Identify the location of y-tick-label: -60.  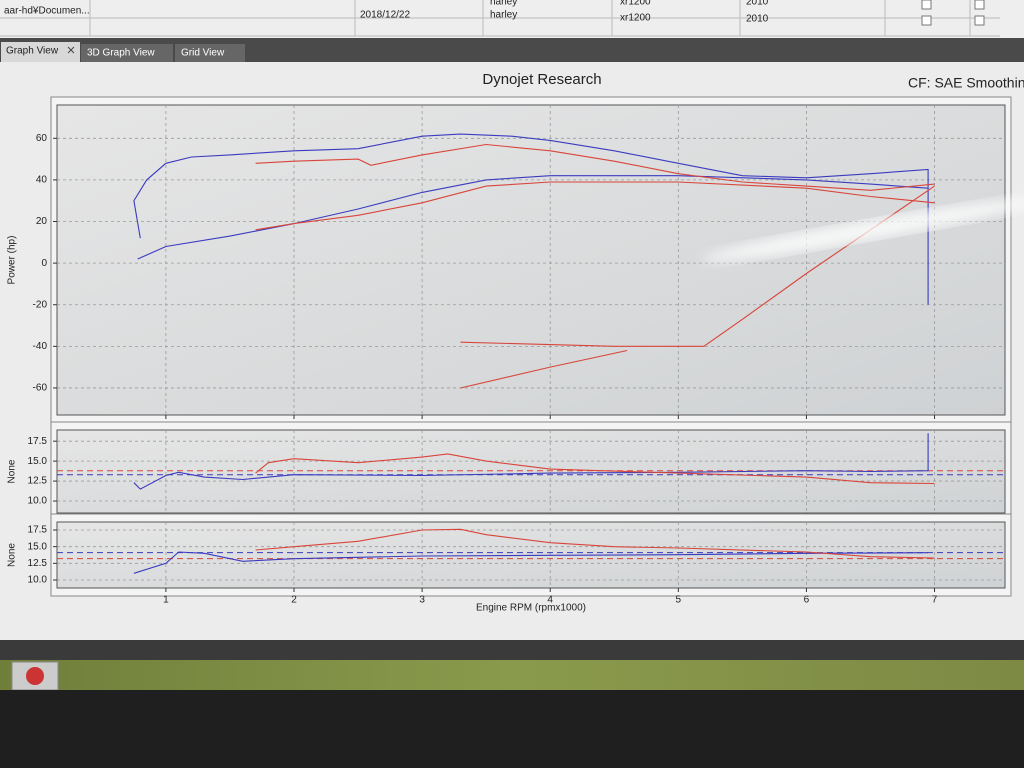
(40, 388).